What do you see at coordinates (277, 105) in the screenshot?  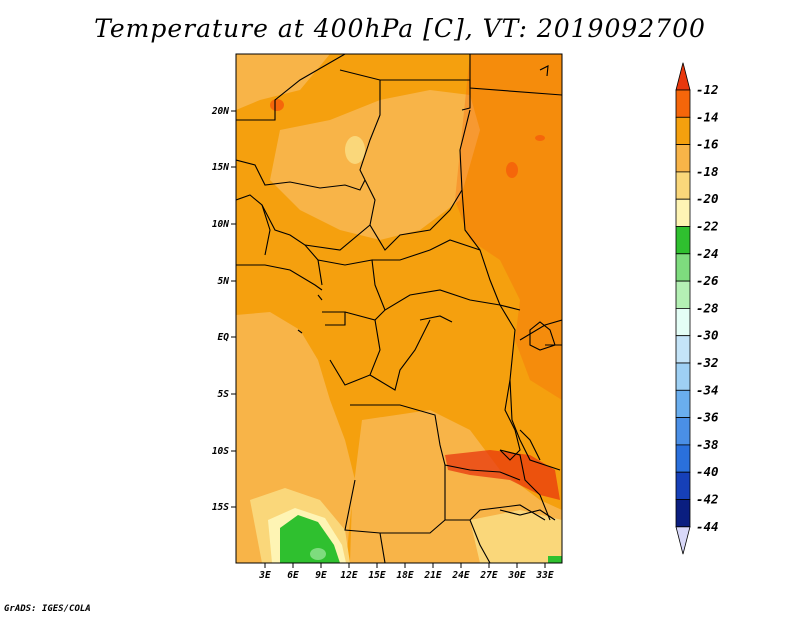 I see `contour-minus14-nw` at bounding box center [277, 105].